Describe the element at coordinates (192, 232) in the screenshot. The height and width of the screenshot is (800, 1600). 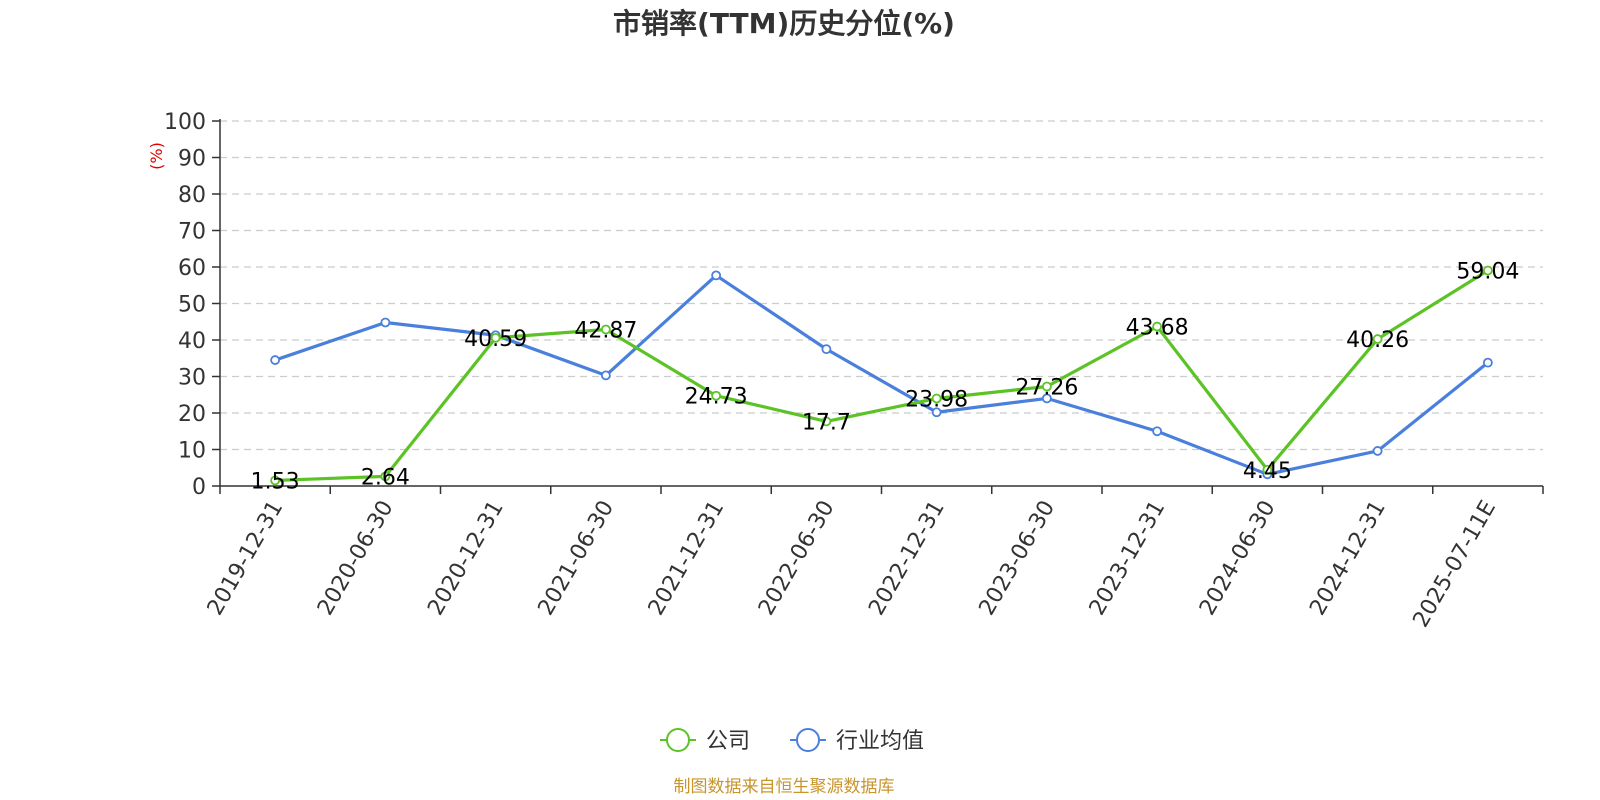
I see `y-tick-label: 70` at that location.